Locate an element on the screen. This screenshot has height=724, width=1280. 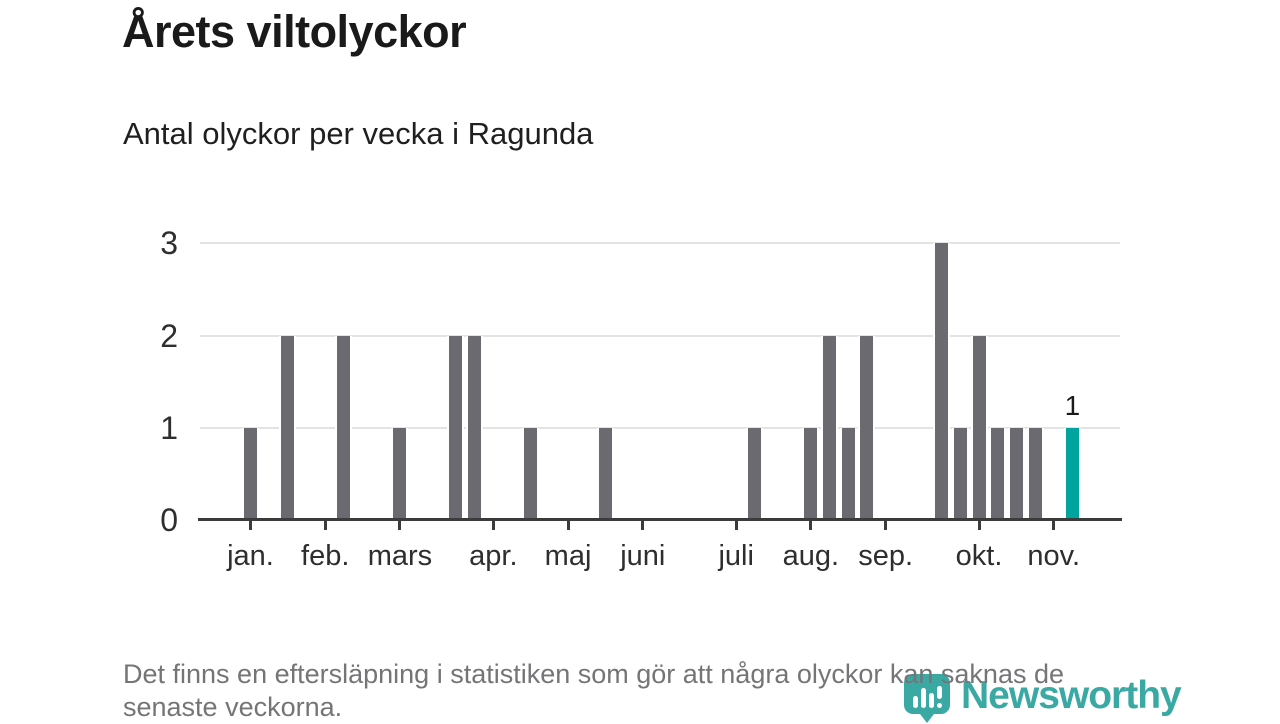
y-axis-label: 0 is located at coordinates (169, 520).